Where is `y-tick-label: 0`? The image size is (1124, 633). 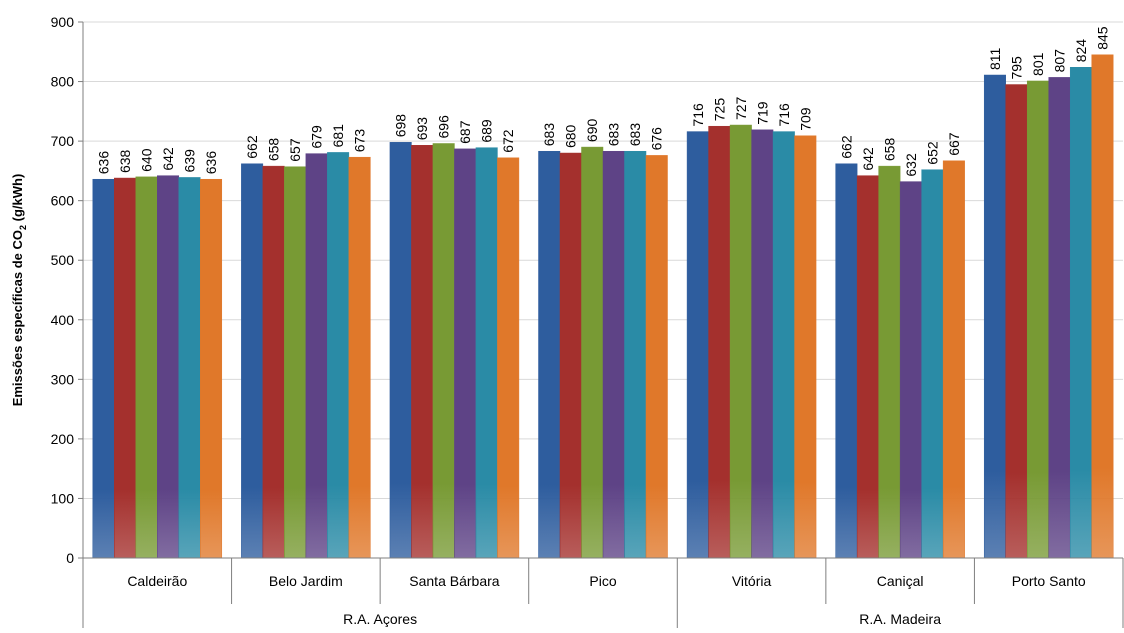 y-tick-label: 0 is located at coordinates (70, 558).